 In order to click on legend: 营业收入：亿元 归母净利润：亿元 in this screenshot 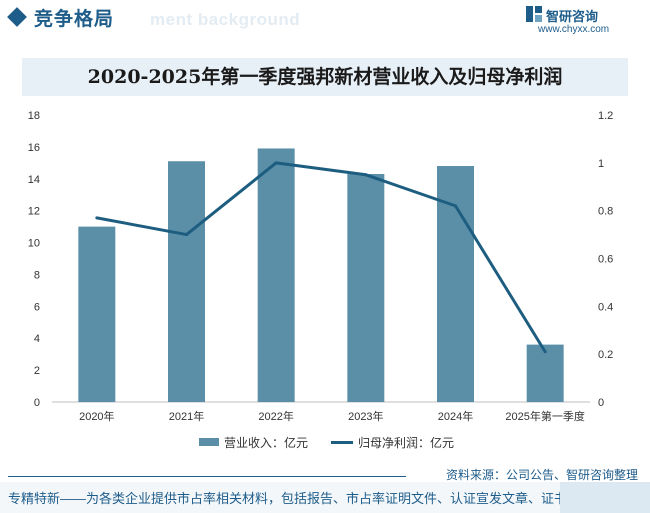, I will do `click(325, 442)`.